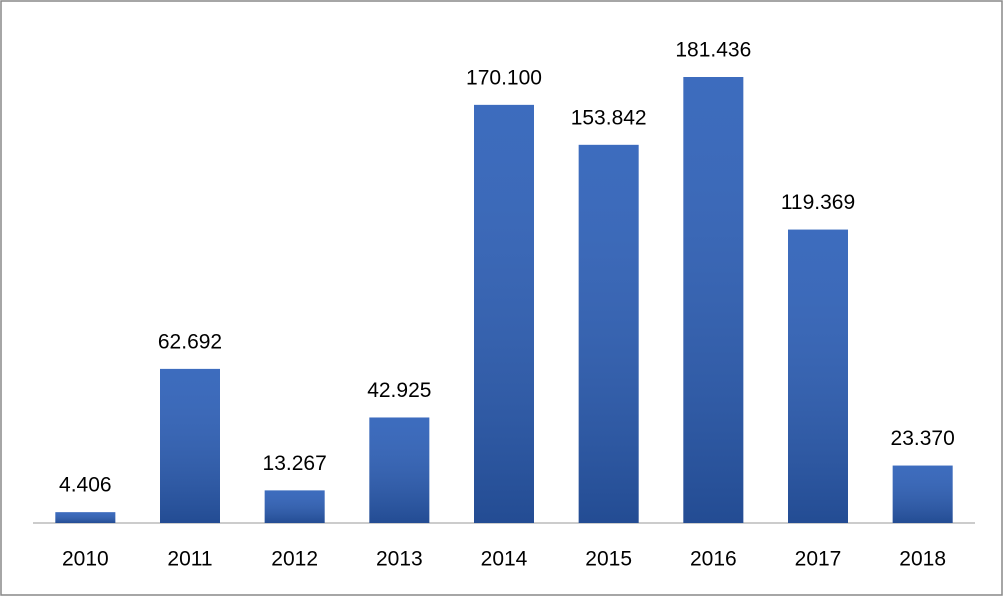 The height and width of the screenshot is (597, 1004). What do you see at coordinates (294, 559) in the screenshot?
I see `x-tick-label: 2012` at bounding box center [294, 559].